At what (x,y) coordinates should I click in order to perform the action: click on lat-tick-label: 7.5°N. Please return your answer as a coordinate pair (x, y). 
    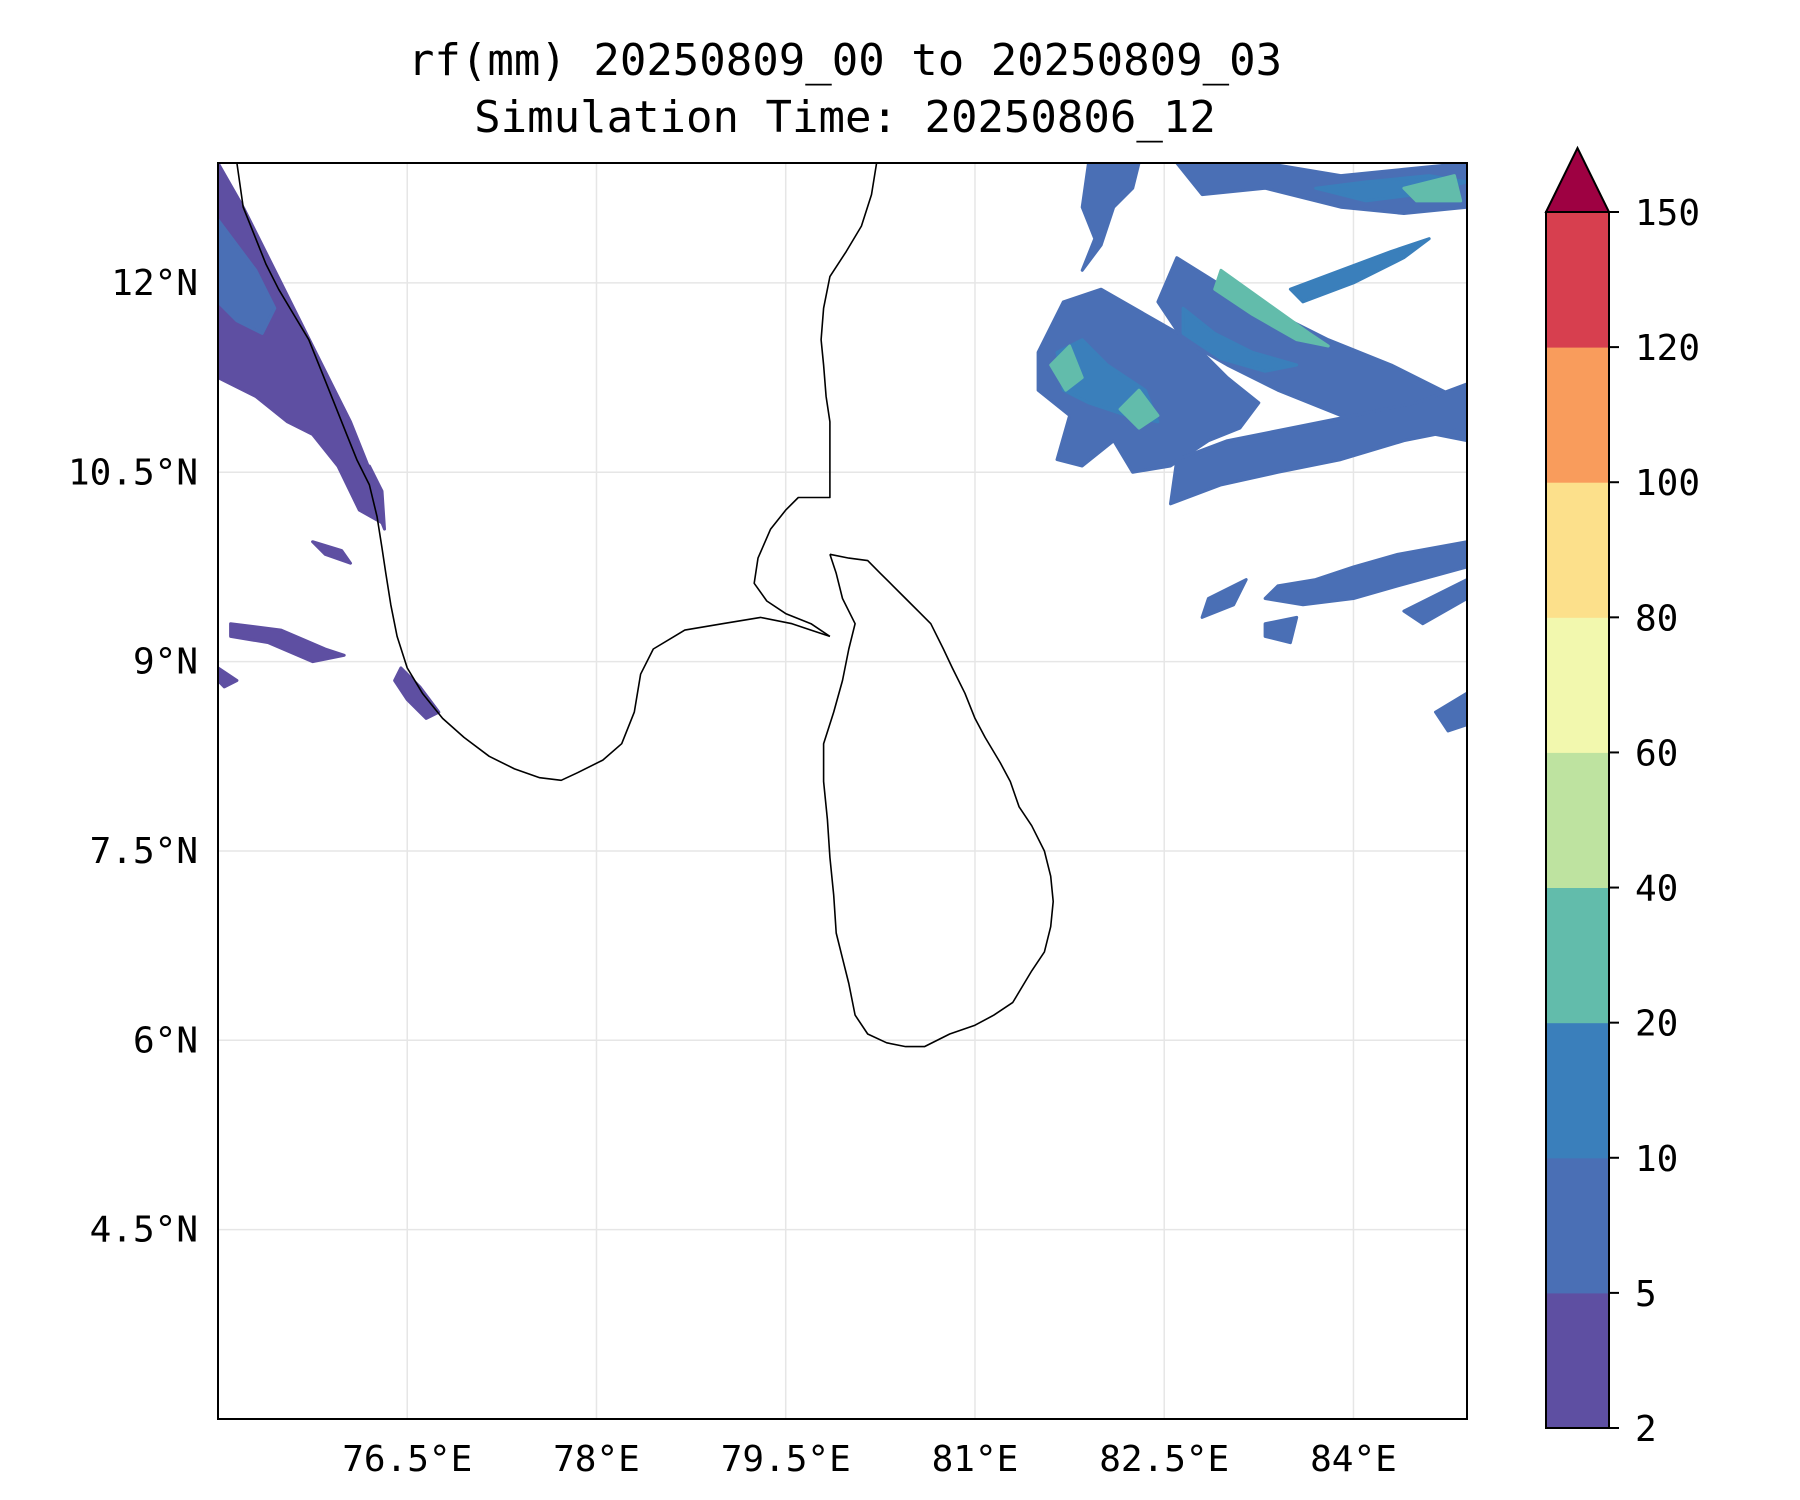
    Looking at the image, I should click on (144, 851).